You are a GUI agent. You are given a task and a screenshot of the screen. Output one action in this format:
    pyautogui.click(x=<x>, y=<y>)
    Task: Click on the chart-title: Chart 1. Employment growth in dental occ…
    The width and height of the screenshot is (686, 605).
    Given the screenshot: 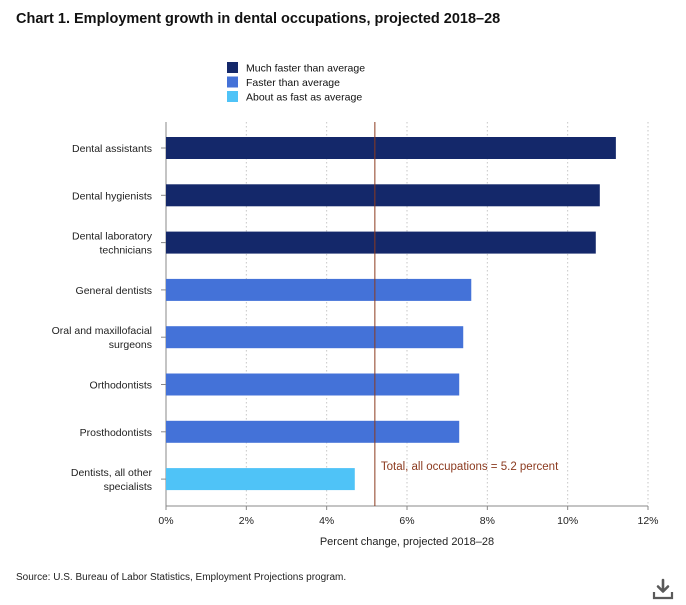 What is the action you would take?
    pyautogui.click(x=258, y=19)
    